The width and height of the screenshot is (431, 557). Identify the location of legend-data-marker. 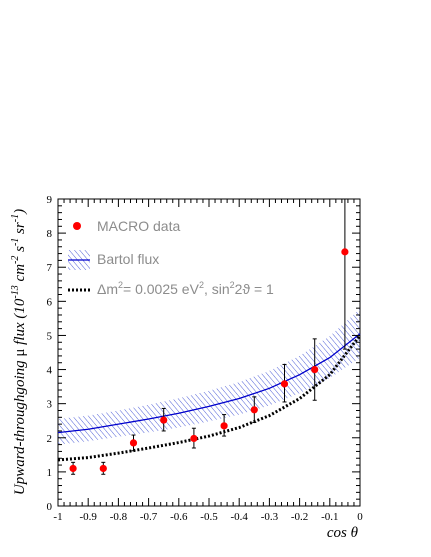
(77, 226).